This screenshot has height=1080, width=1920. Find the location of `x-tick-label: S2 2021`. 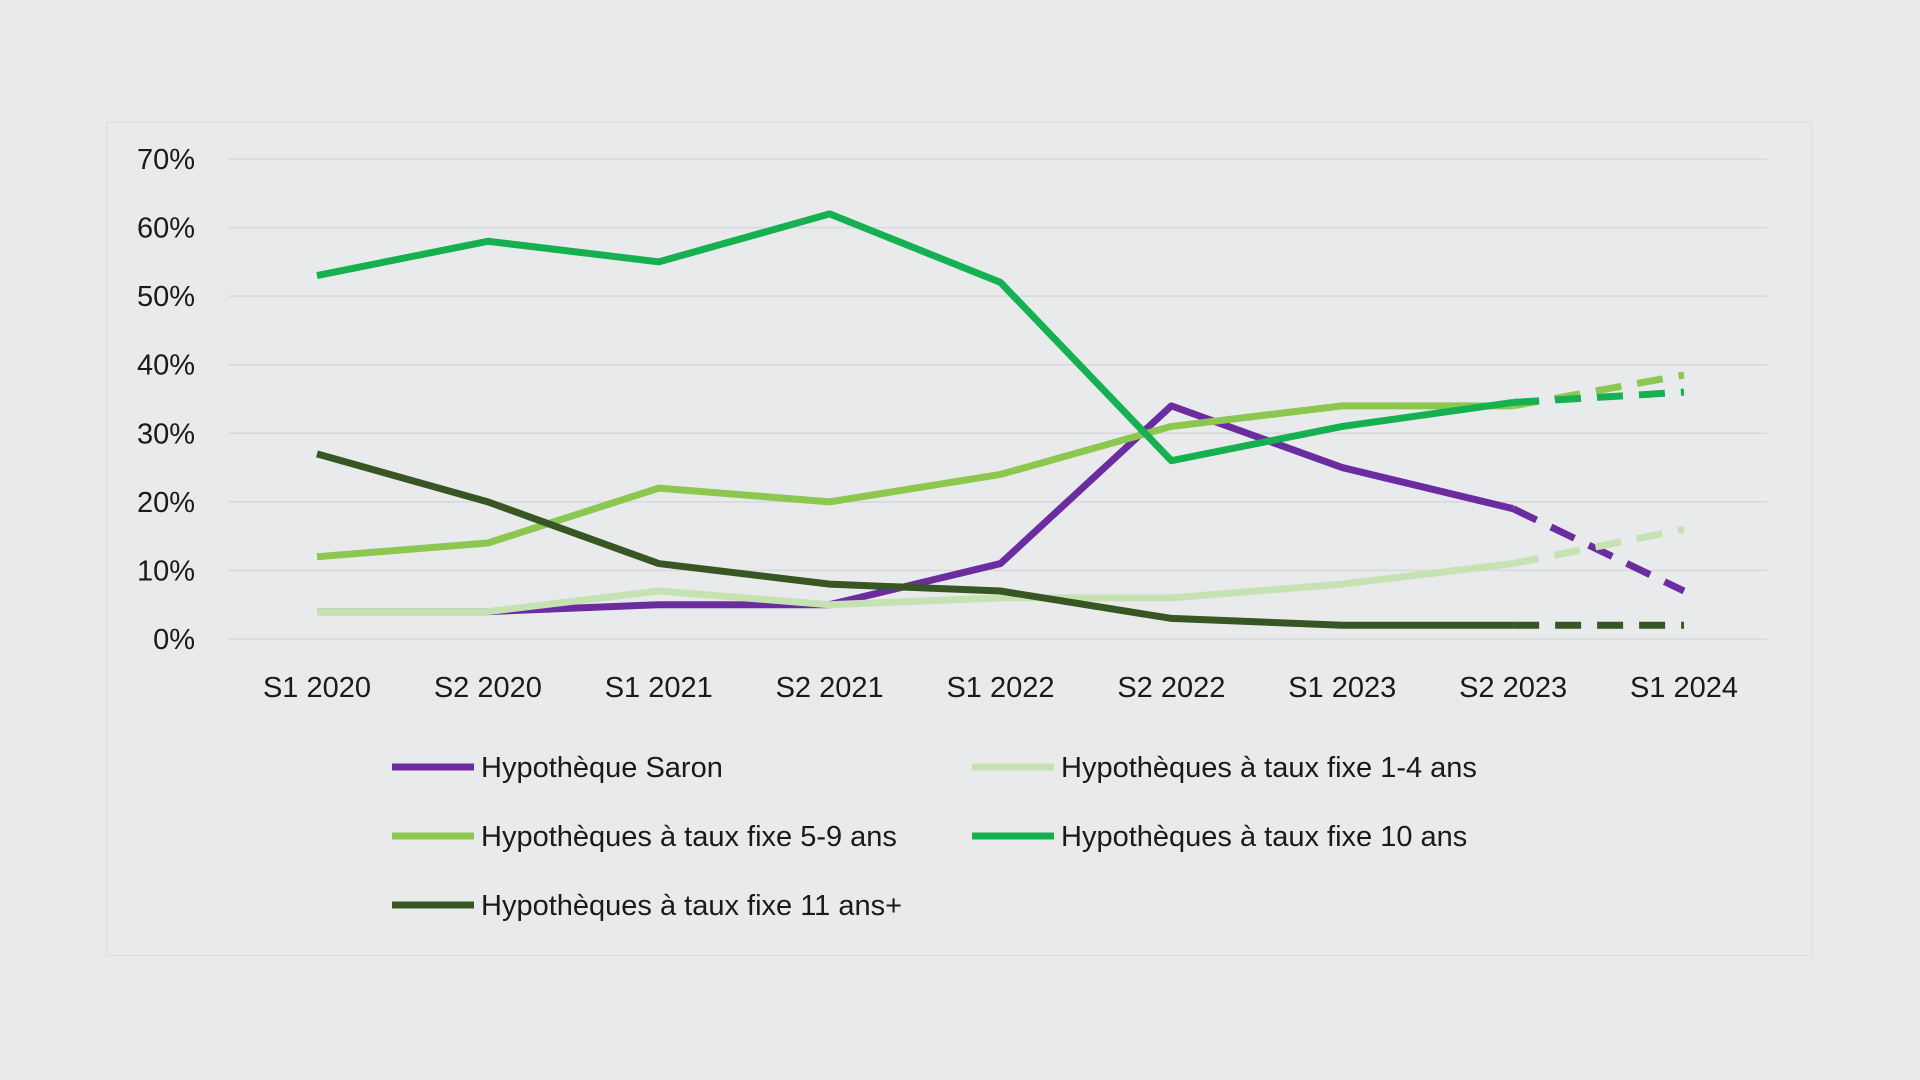

x-tick-label: S2 2021 is located at coordinates (830, 688).